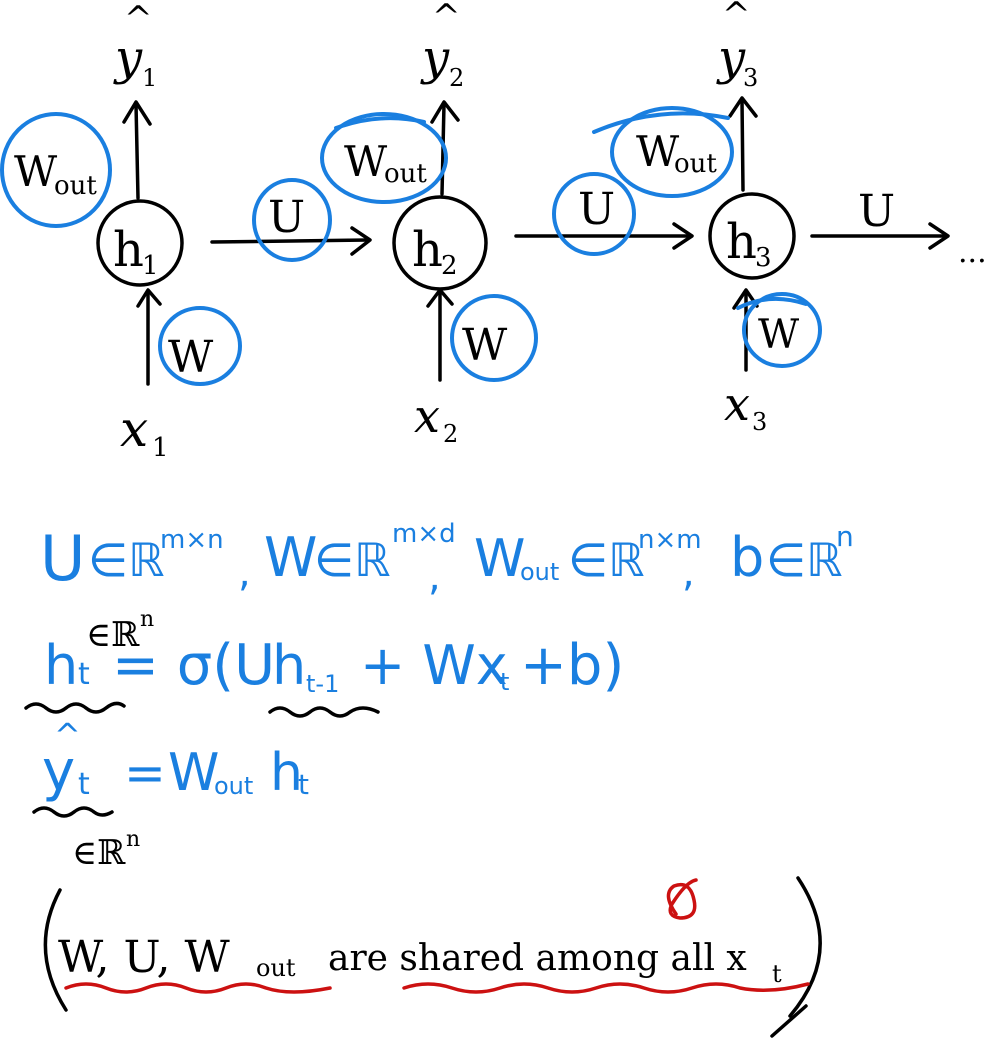 This screenshot has height=1041, width=1000. I want to click on input-x1-sub: 1, so click(160, 448).